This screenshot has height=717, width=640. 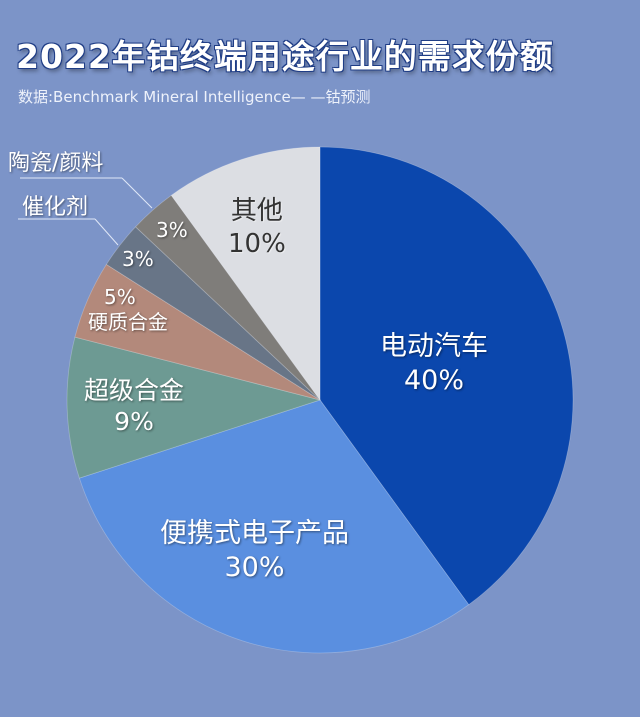 I want to click on leader-line-catalyst-diagonal, so click(x=106, y=232).